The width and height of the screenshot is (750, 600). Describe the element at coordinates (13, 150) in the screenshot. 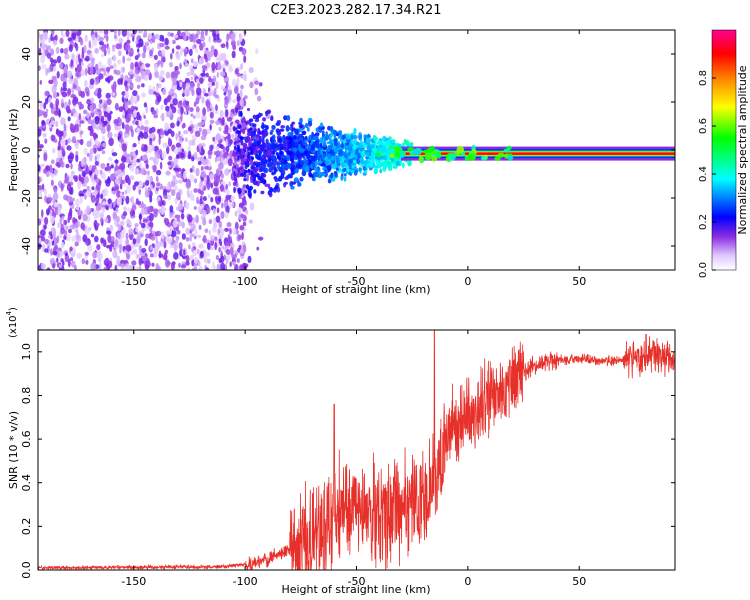

I see `top-y-axis-label: Frequency (Hz)` at that location.